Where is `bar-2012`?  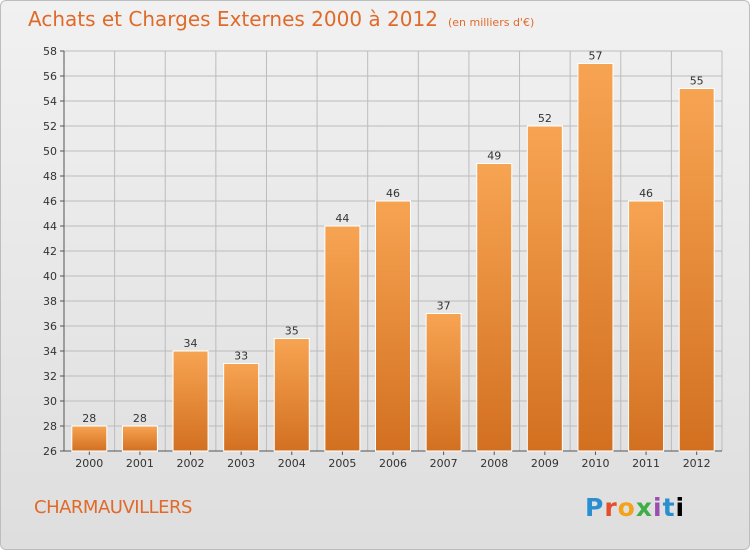
bar-2012 is located at coordinates (696, 270).